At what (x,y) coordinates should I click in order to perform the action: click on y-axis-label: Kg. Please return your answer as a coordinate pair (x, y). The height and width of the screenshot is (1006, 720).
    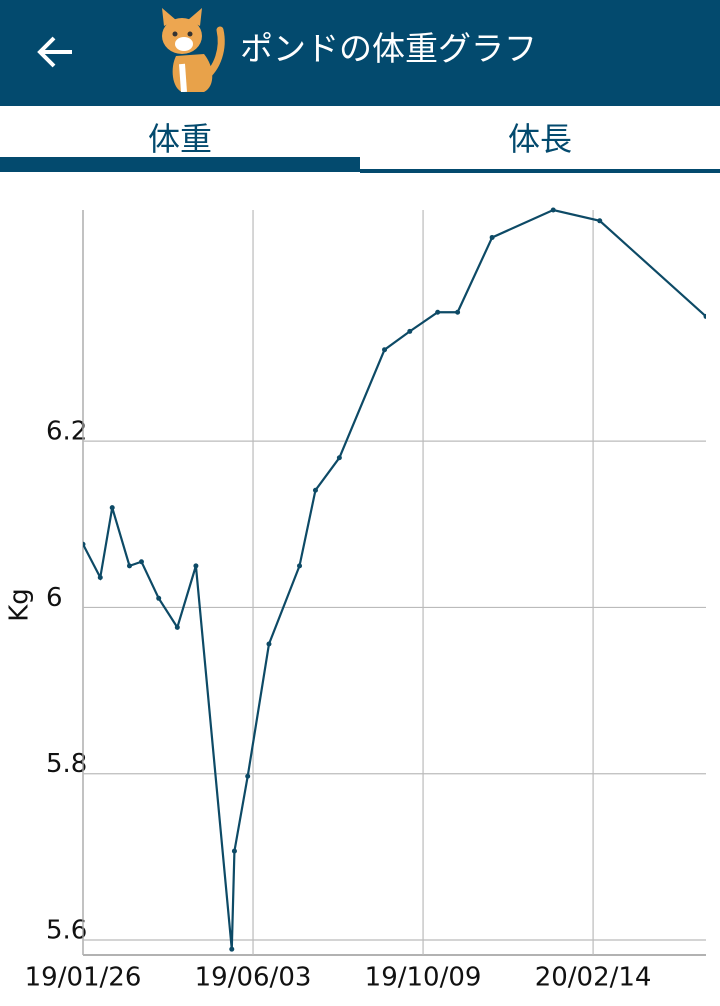
    Looking at the image, I should click on (20, 605).